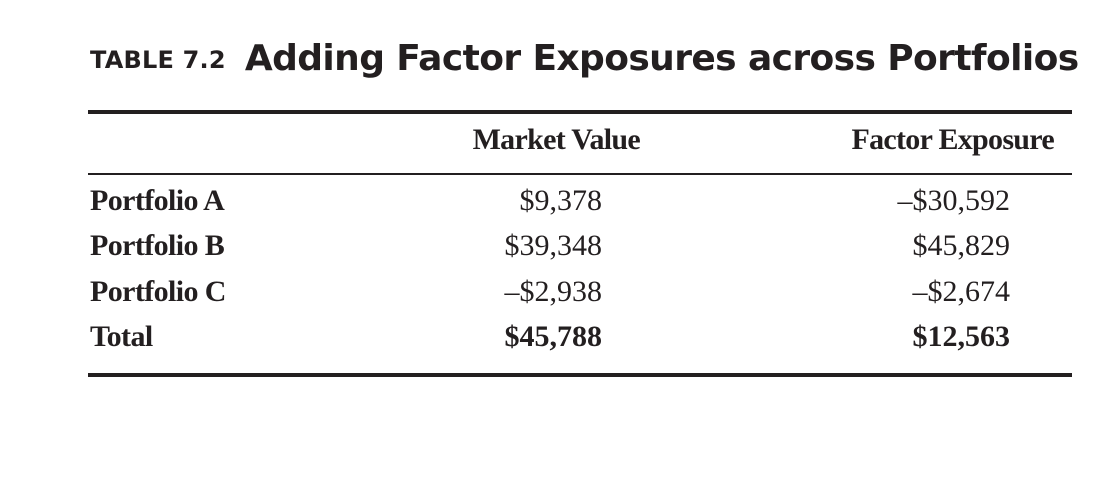 This screenshot has width=1114, height=478. What do you see at coordinates (580, 375) in the screenshot?
I see `table-bottom-rule` at bounding box center [580, 375].